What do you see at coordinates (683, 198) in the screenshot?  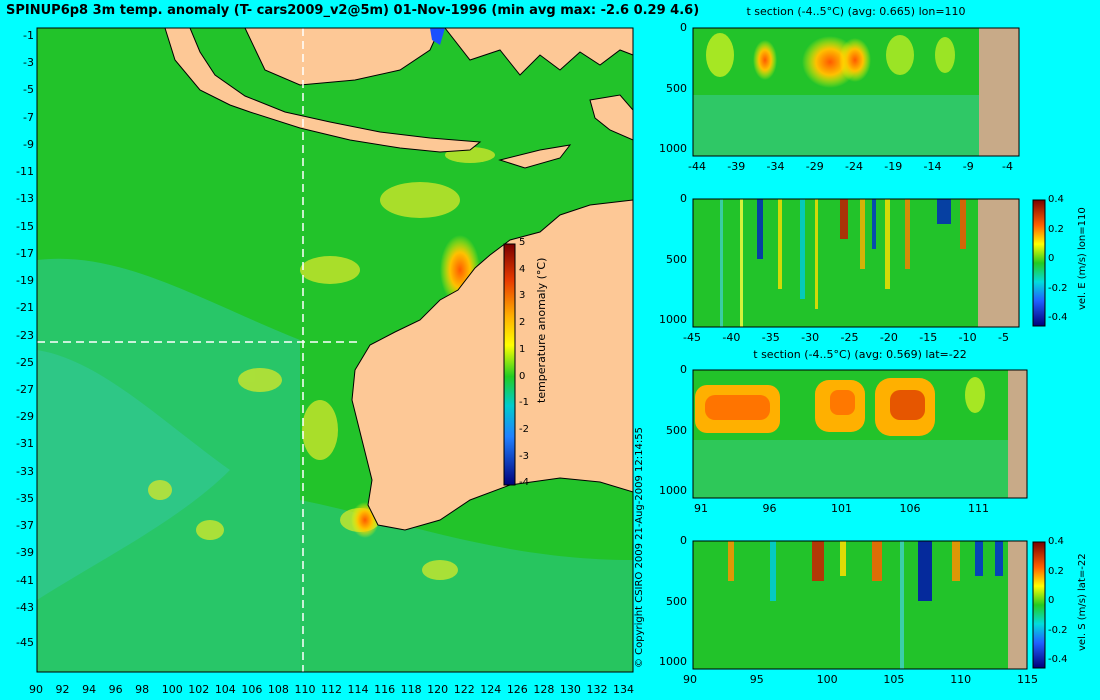 I see `panel-2-y-tick: 0` at bounding box center [683, 198].